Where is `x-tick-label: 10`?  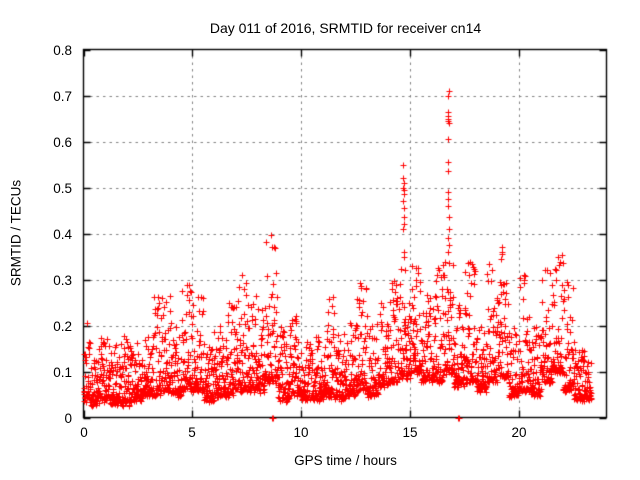 x-tick-label: 10 is located at coordinates (301, 432).